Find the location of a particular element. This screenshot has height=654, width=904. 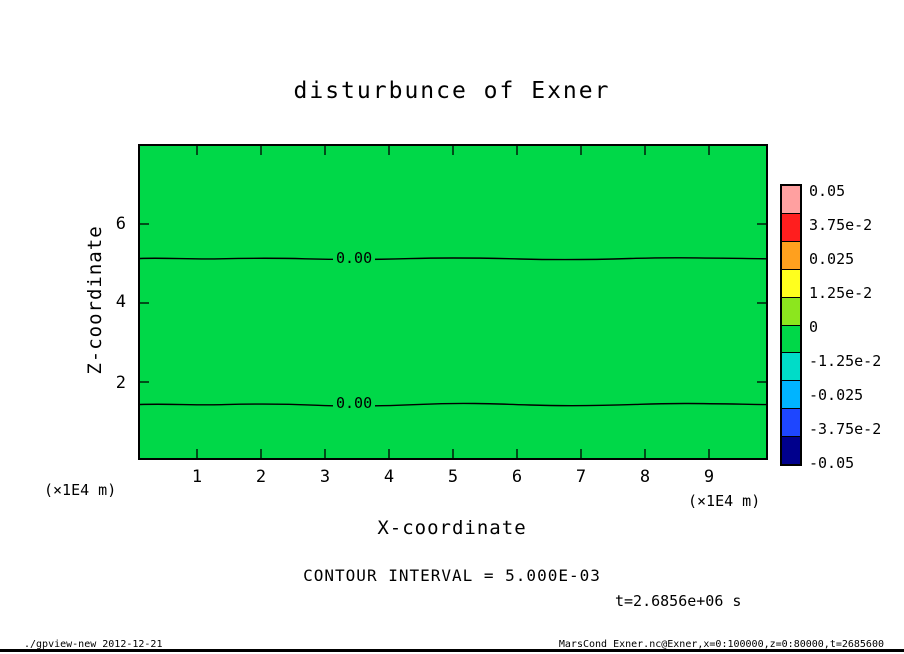

zero-contour-upper is located at coordinates (453, 259).